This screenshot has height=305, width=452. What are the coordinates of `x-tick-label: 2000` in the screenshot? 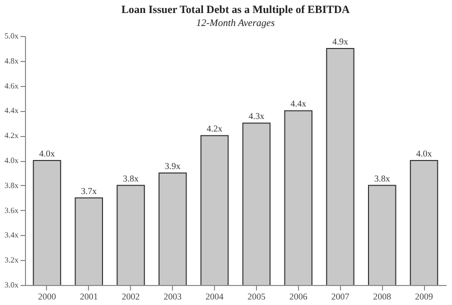 It's located at (47, 297).